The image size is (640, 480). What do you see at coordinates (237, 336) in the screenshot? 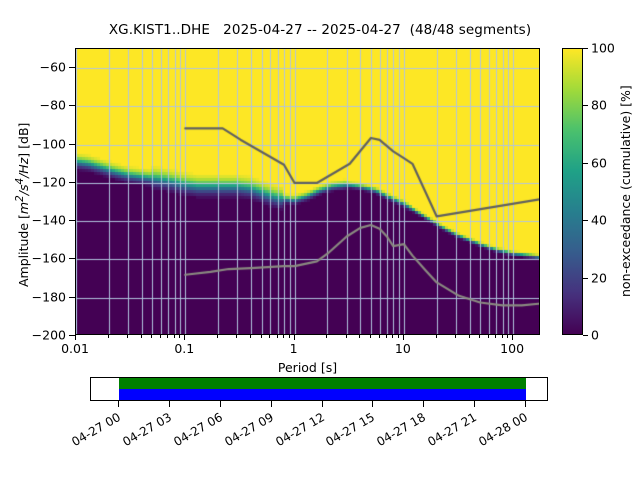
I see `x-tick-0.30000000000000004` at bounding box center [237, 336].